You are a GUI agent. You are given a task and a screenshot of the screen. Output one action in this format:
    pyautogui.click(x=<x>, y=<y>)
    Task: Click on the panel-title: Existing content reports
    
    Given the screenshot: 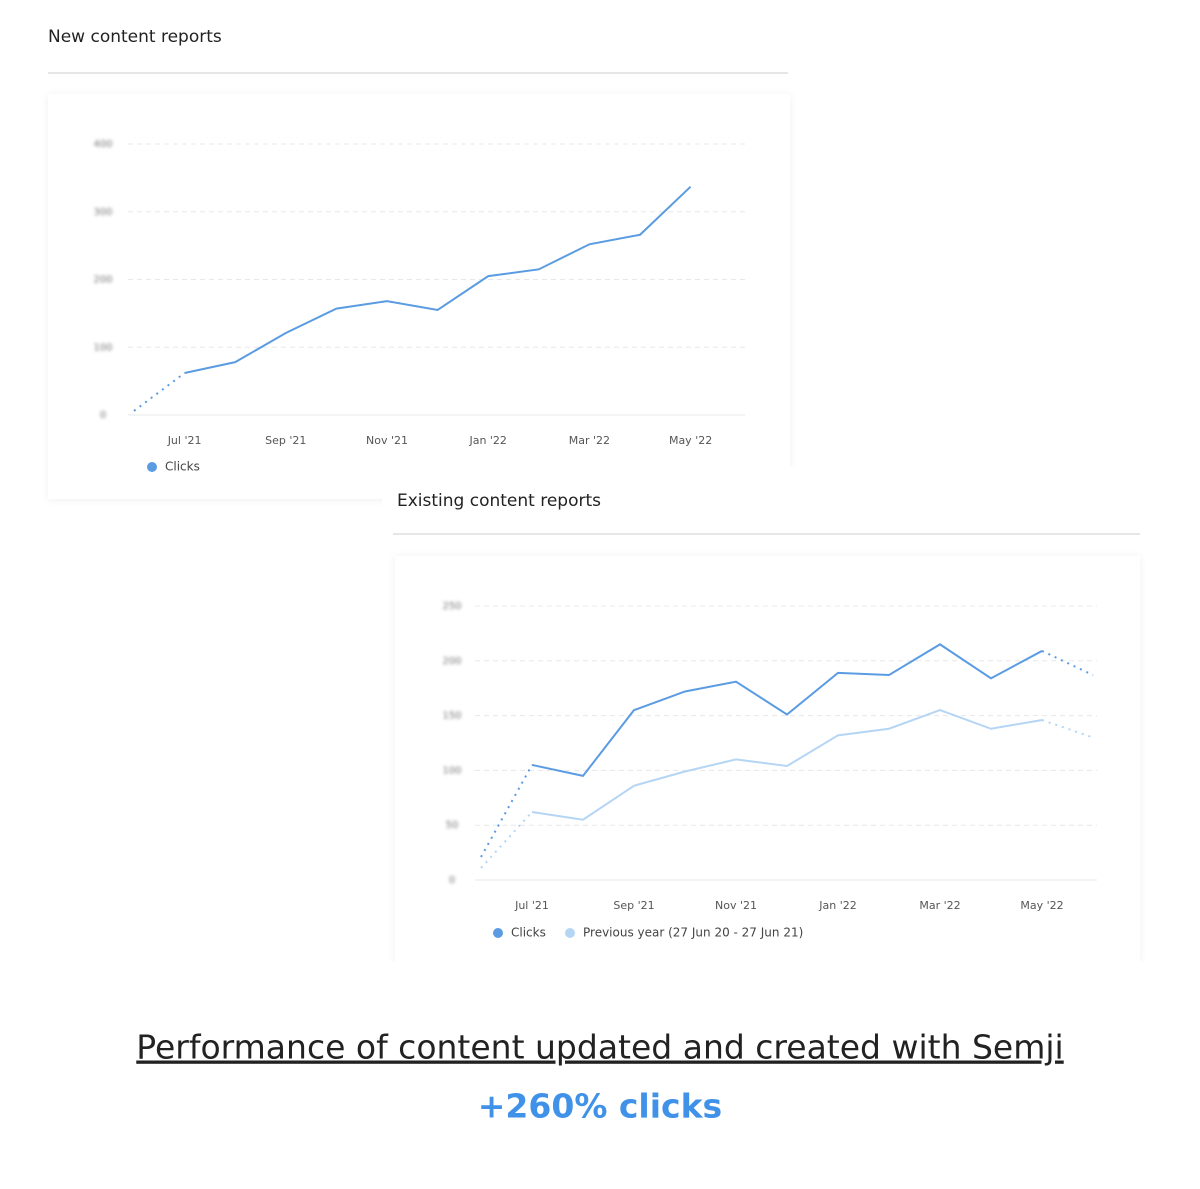 What is the action you would take?
    pyautogui.click(x=499, y=501)
    